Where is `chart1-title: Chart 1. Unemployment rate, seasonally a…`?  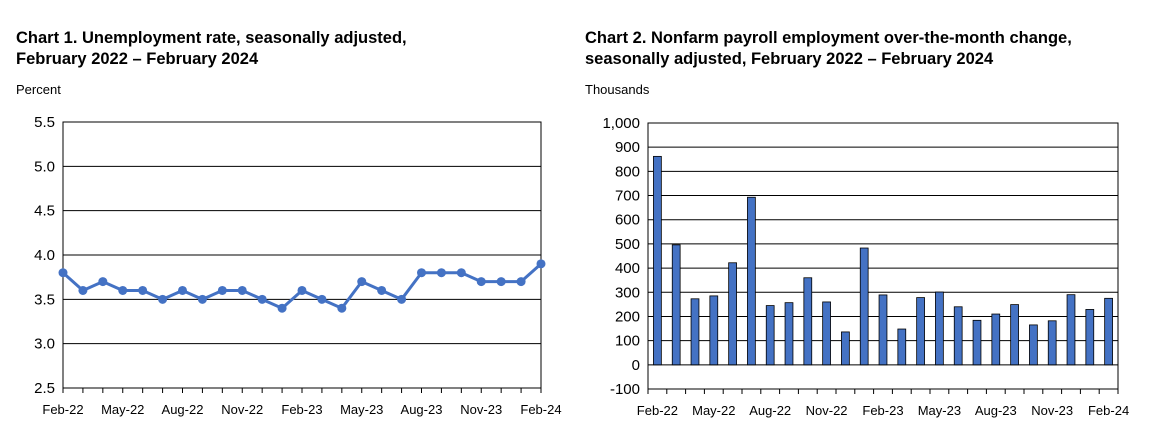 chart1-title: Chart 1. Unemployment rate, seasonally a… is located at coordinates (211, 49).